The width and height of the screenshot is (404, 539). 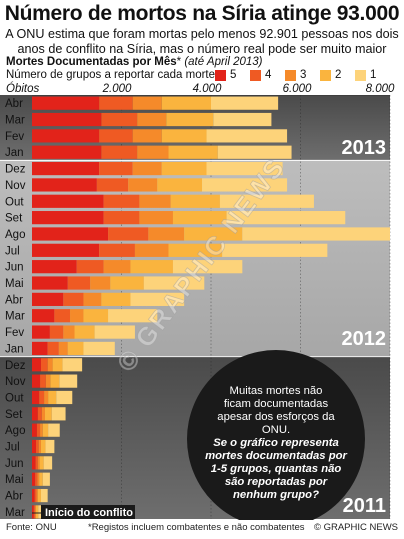 I want to click on category-label-set-2012: Set, so click(x=14, y=219).